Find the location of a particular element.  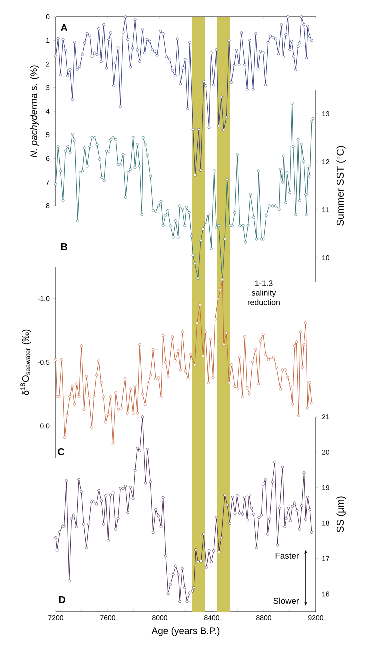

y-axis-title: Summer SST (°C) is located at coordinates (341, 186).